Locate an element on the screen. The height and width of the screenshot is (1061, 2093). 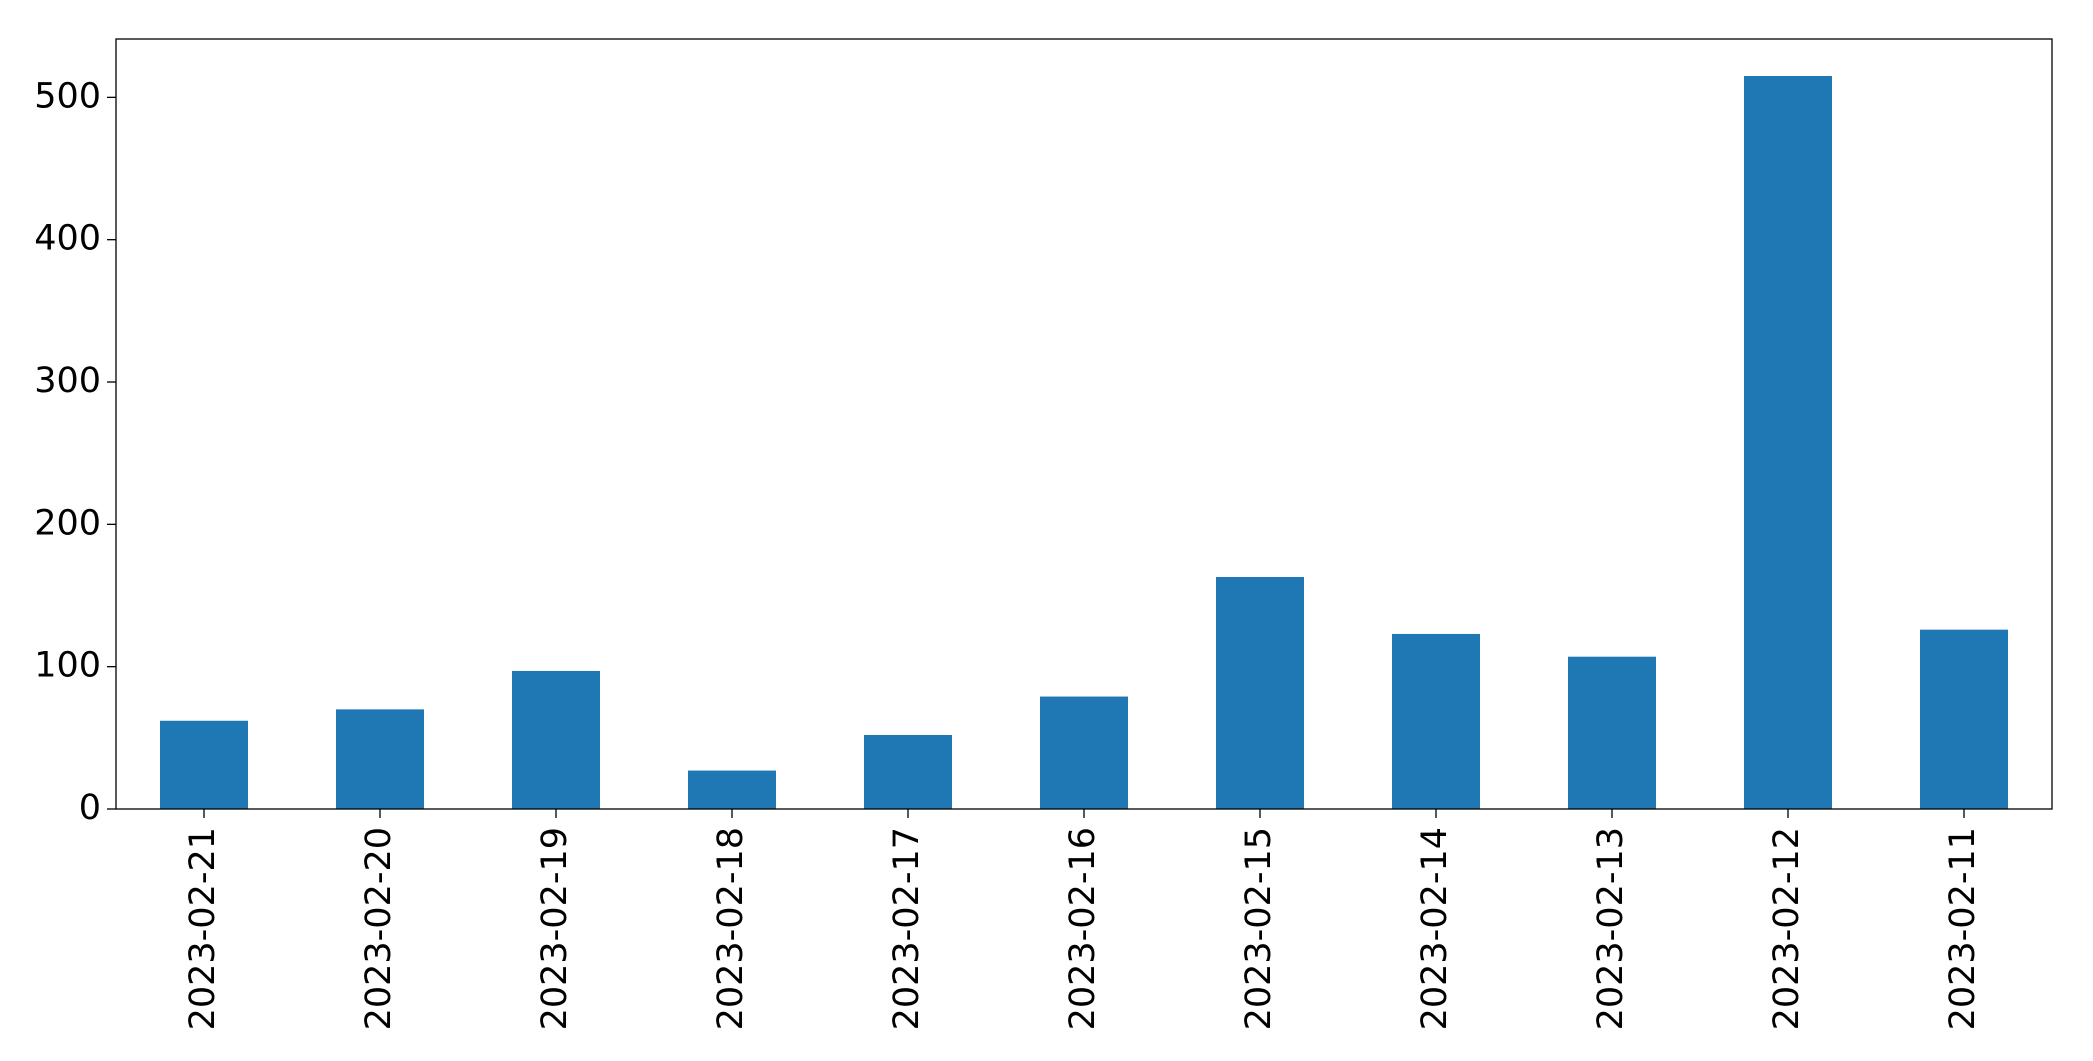
x-tick-label: 2023-02-17 is located at coordinates (907, 928).